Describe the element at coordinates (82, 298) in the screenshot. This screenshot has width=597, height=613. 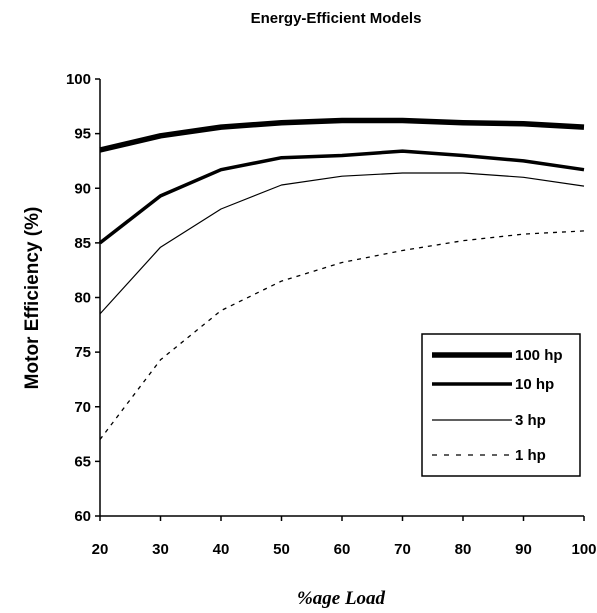
I see `y-tick-label: 80` at that location.